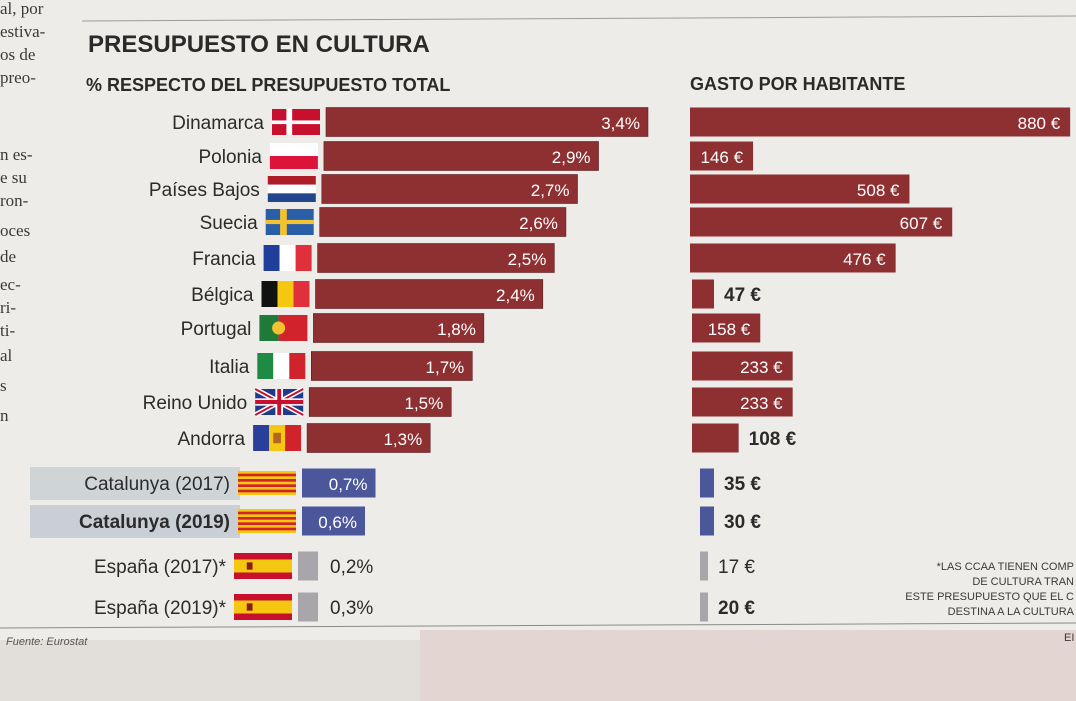  Describe the element at coordinates (1011, 612) in the screenshot. I see `footnote-line: DESTINA A LA CULTURA` at that location.